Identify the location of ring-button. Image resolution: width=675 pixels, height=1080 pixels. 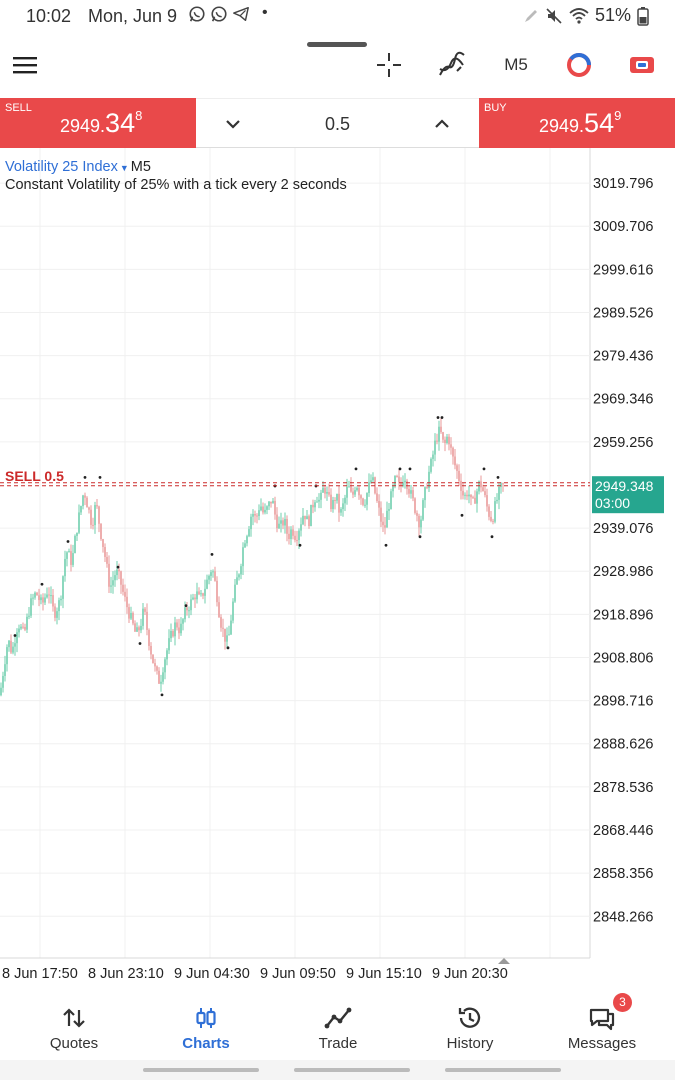
(579, 65).